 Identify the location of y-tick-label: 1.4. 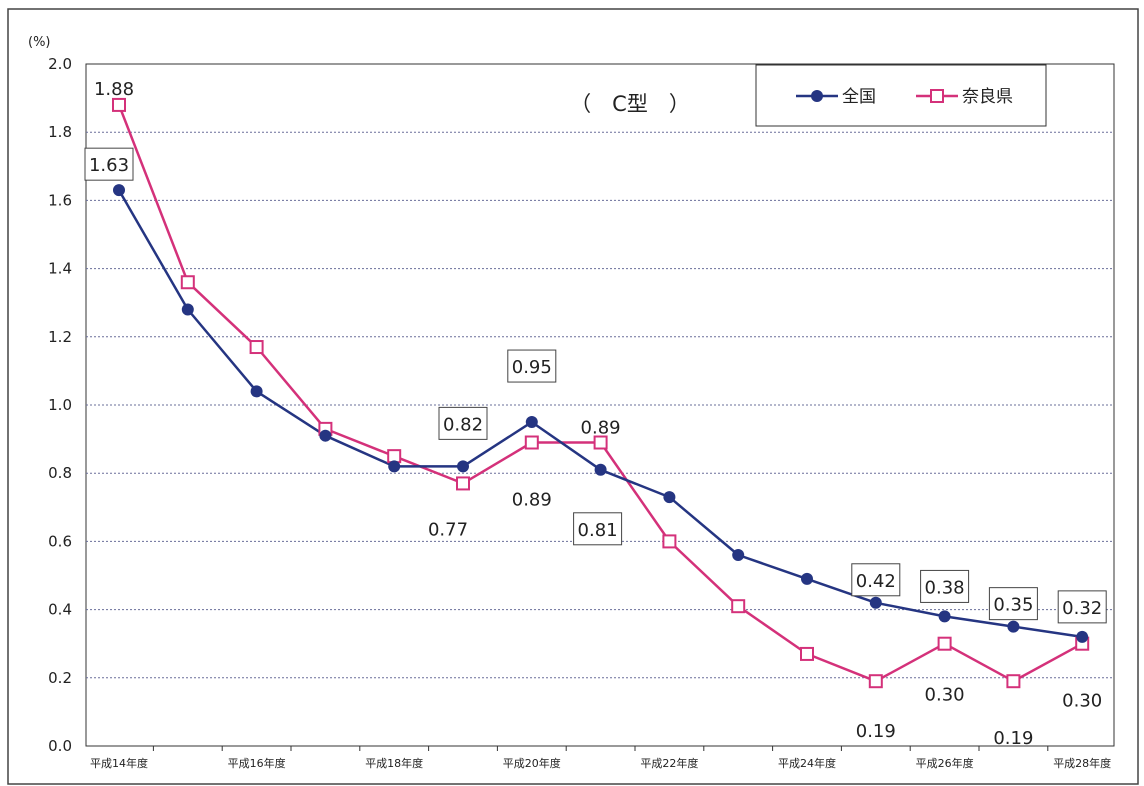
(60, 269).